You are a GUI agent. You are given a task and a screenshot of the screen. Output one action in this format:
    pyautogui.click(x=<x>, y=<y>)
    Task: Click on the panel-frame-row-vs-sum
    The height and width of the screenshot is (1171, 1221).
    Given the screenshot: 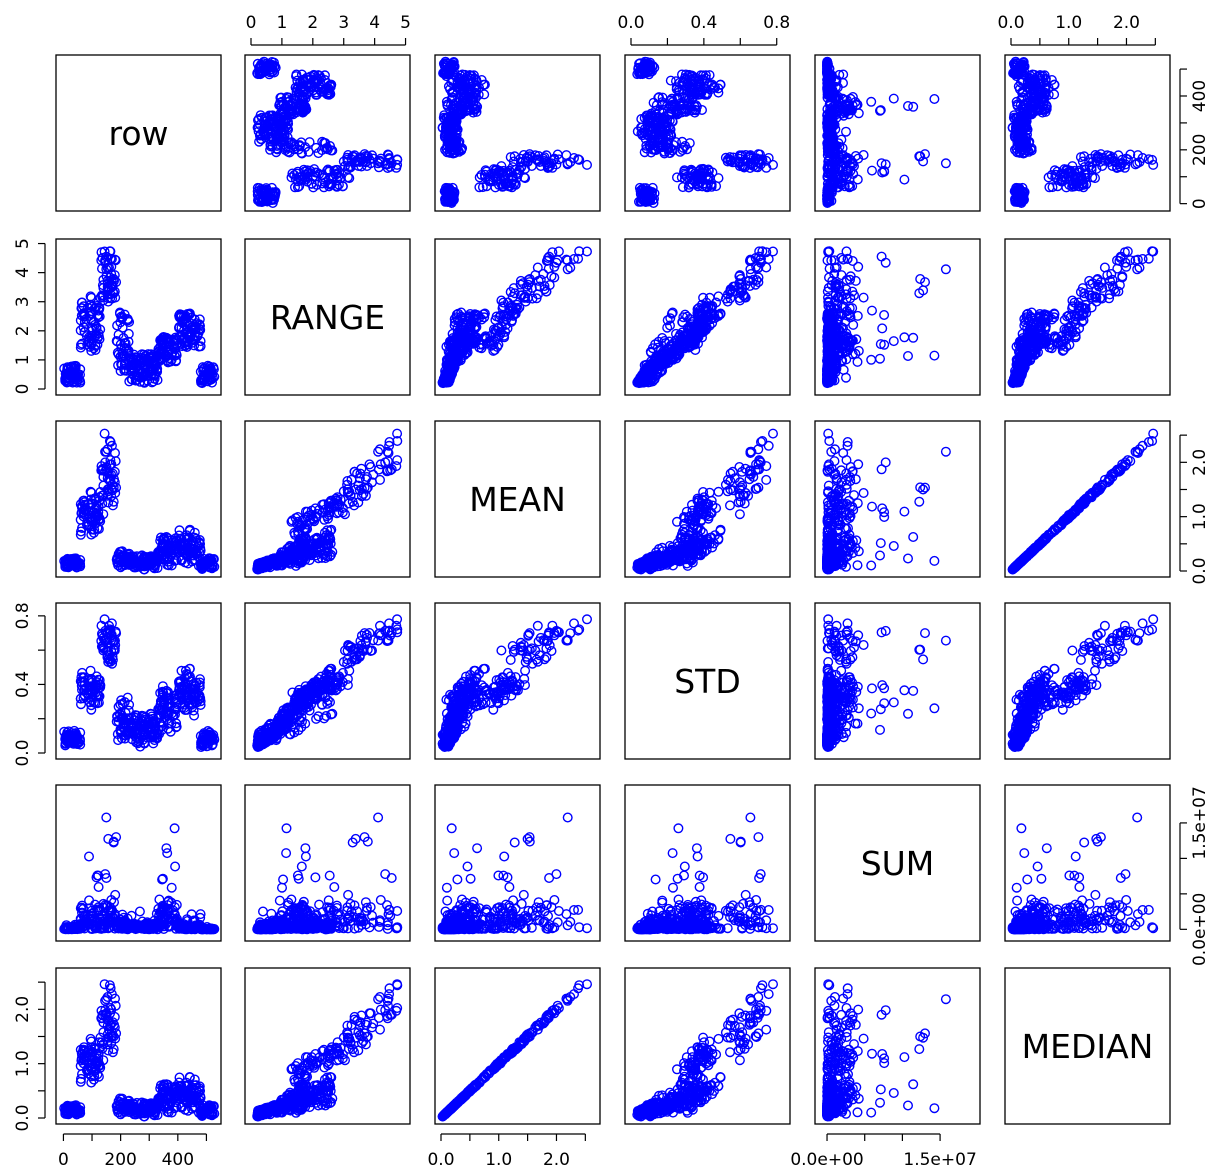 What is the action you would take?
    pyautogui.click(x=897, y=133)
    